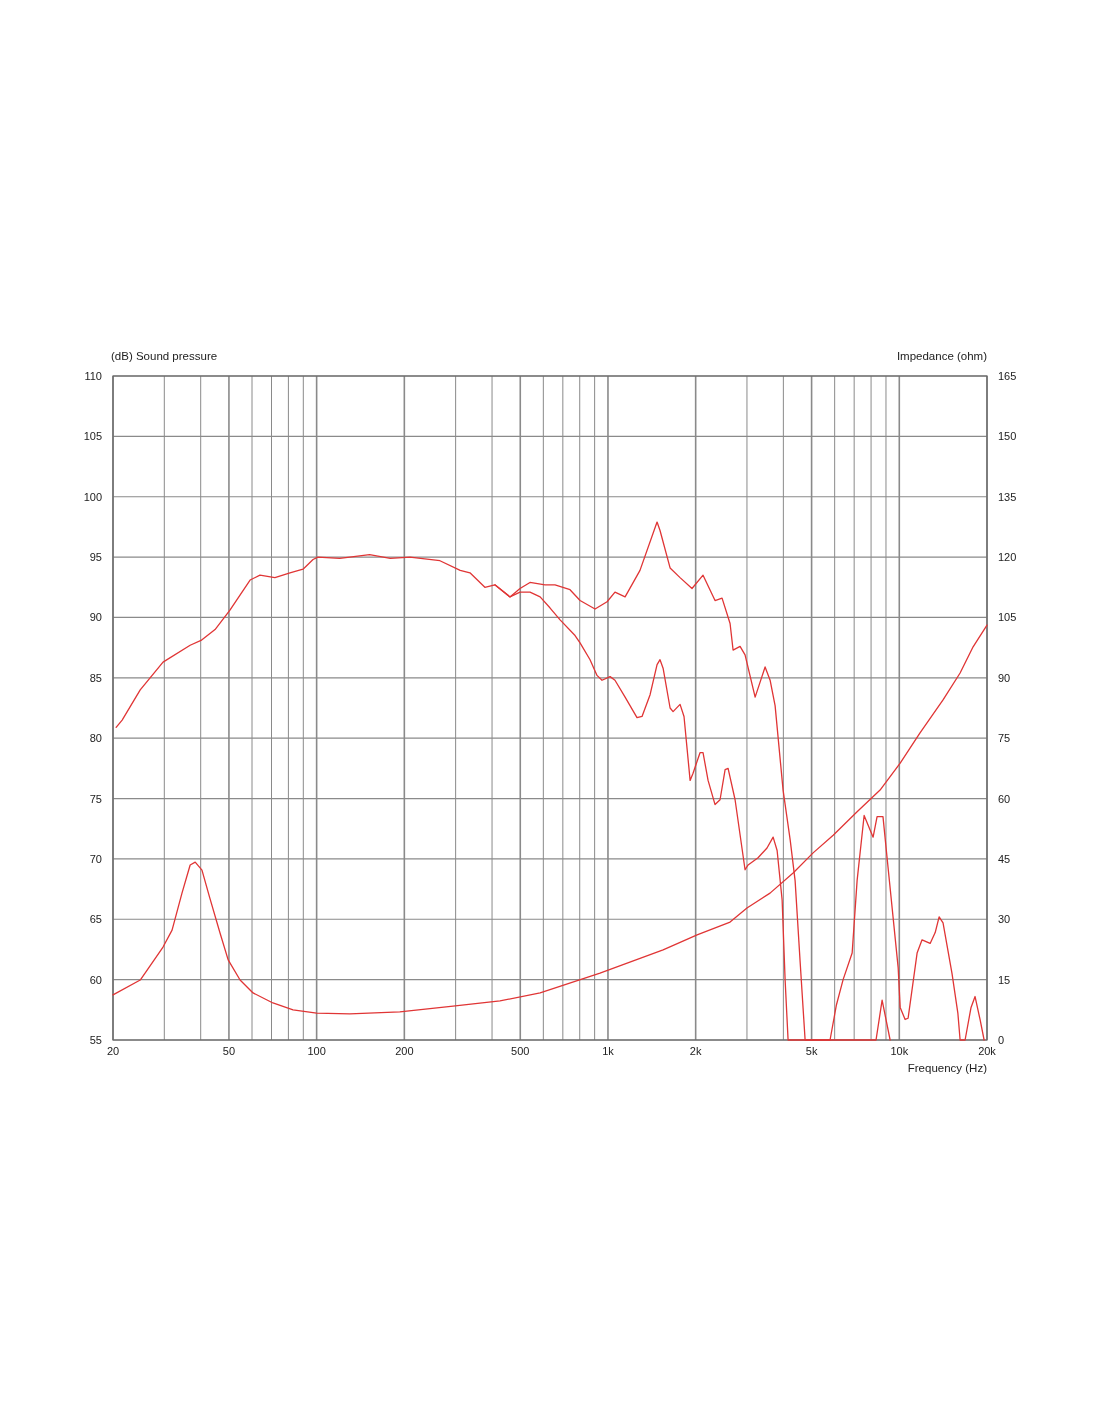  I want to click on y2-tick-label: 45, so click(1004, 858).